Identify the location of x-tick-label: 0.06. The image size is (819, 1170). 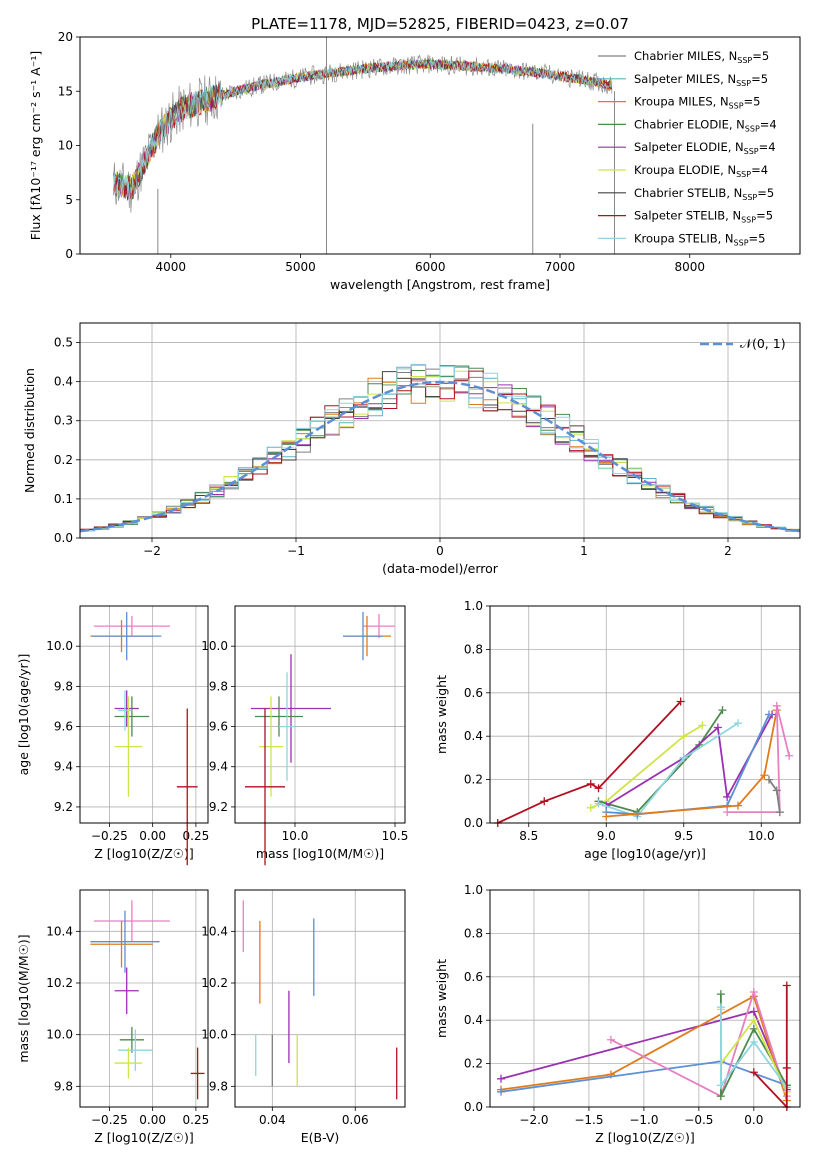
(355, 1120).